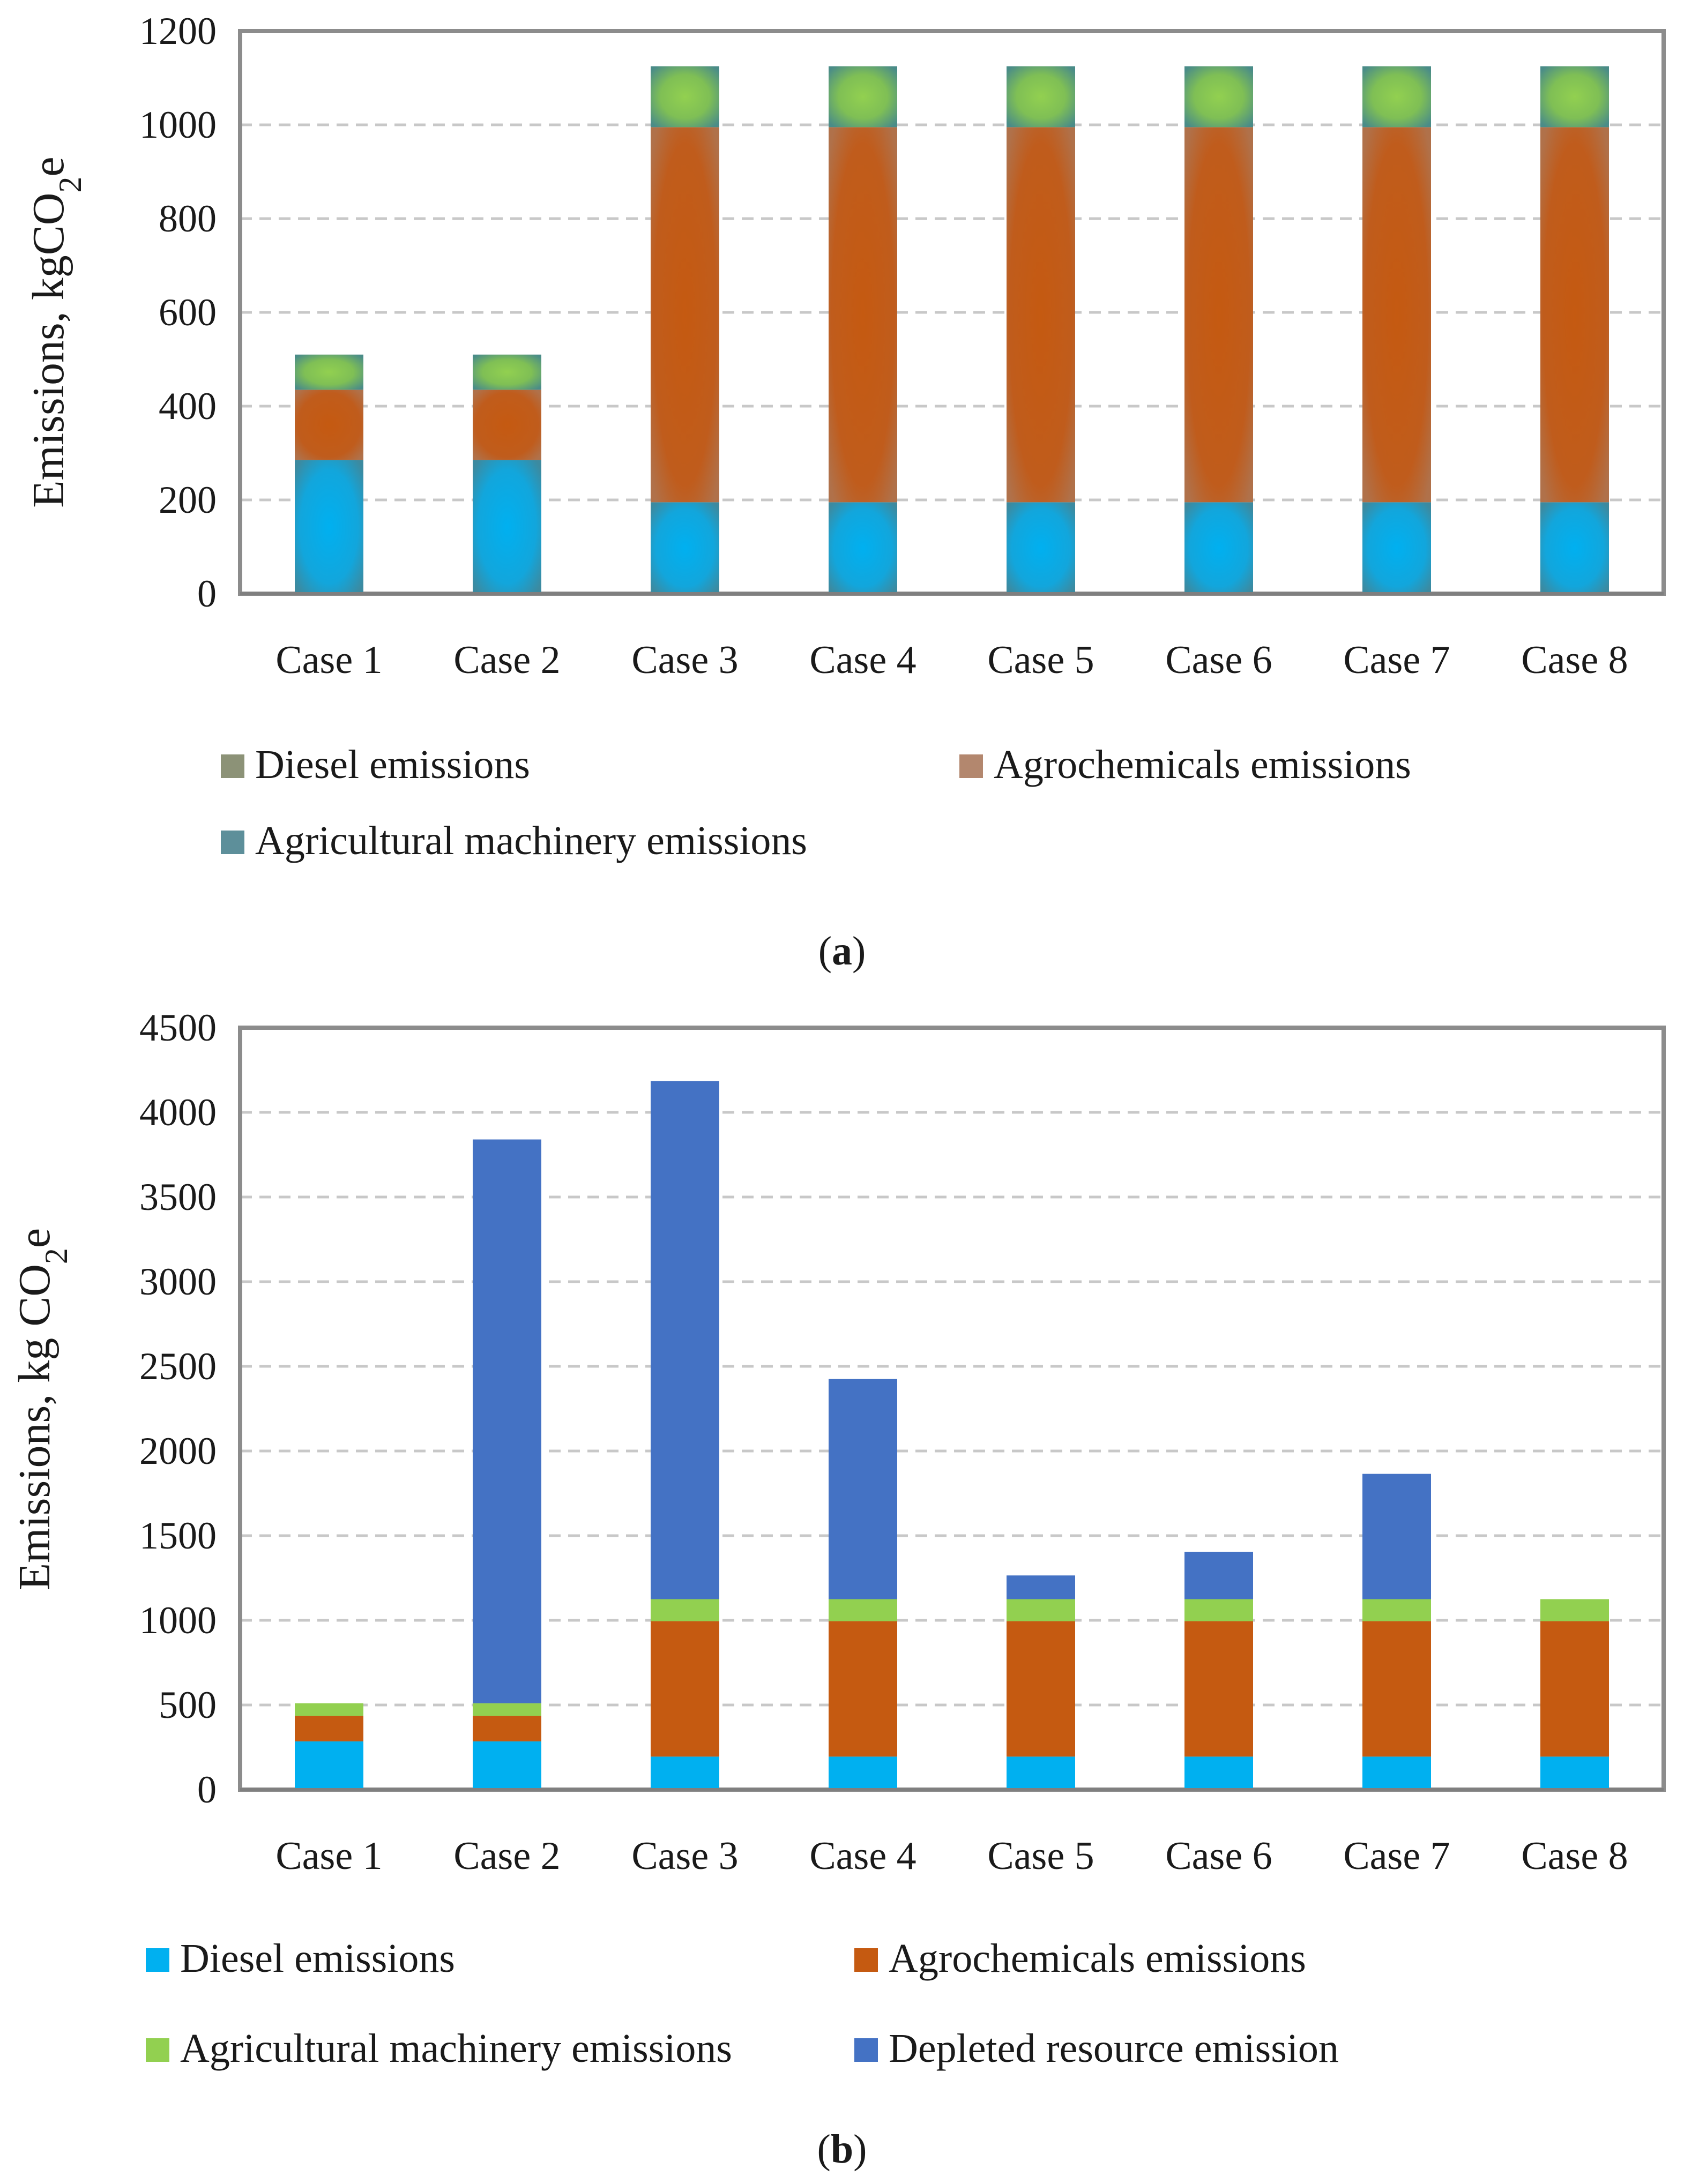 This screenshot has width=1684, height=2184. Describe the element at coordinates (207, 593) in the screenshot. I see `chart-a-y-tick-label: 0` at that location.